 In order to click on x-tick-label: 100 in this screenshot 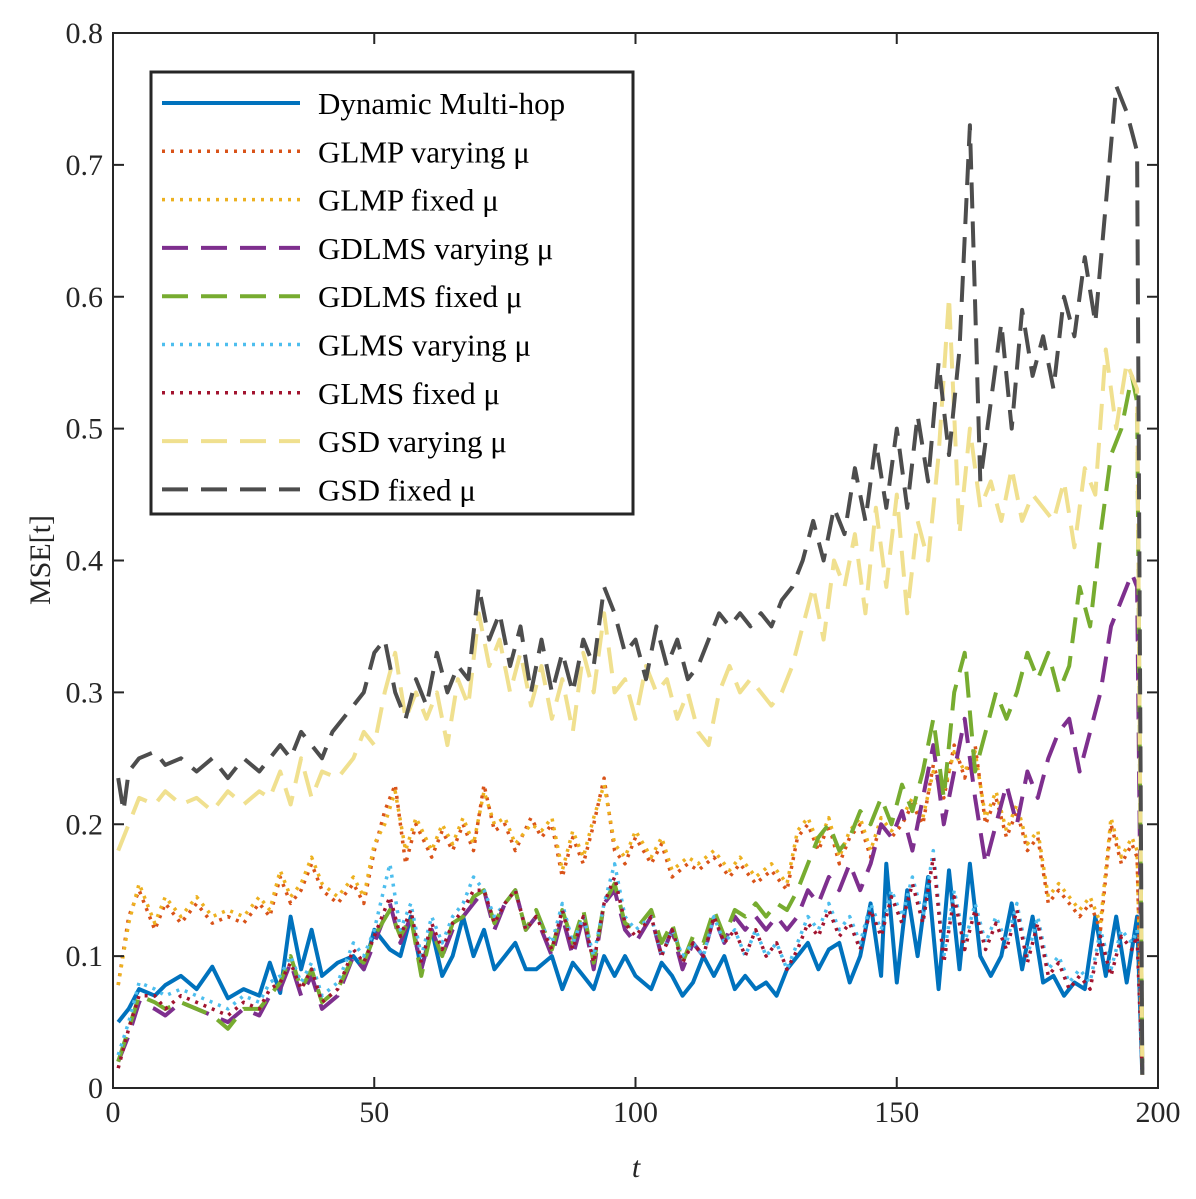, I will do `click(635, 1112)`.